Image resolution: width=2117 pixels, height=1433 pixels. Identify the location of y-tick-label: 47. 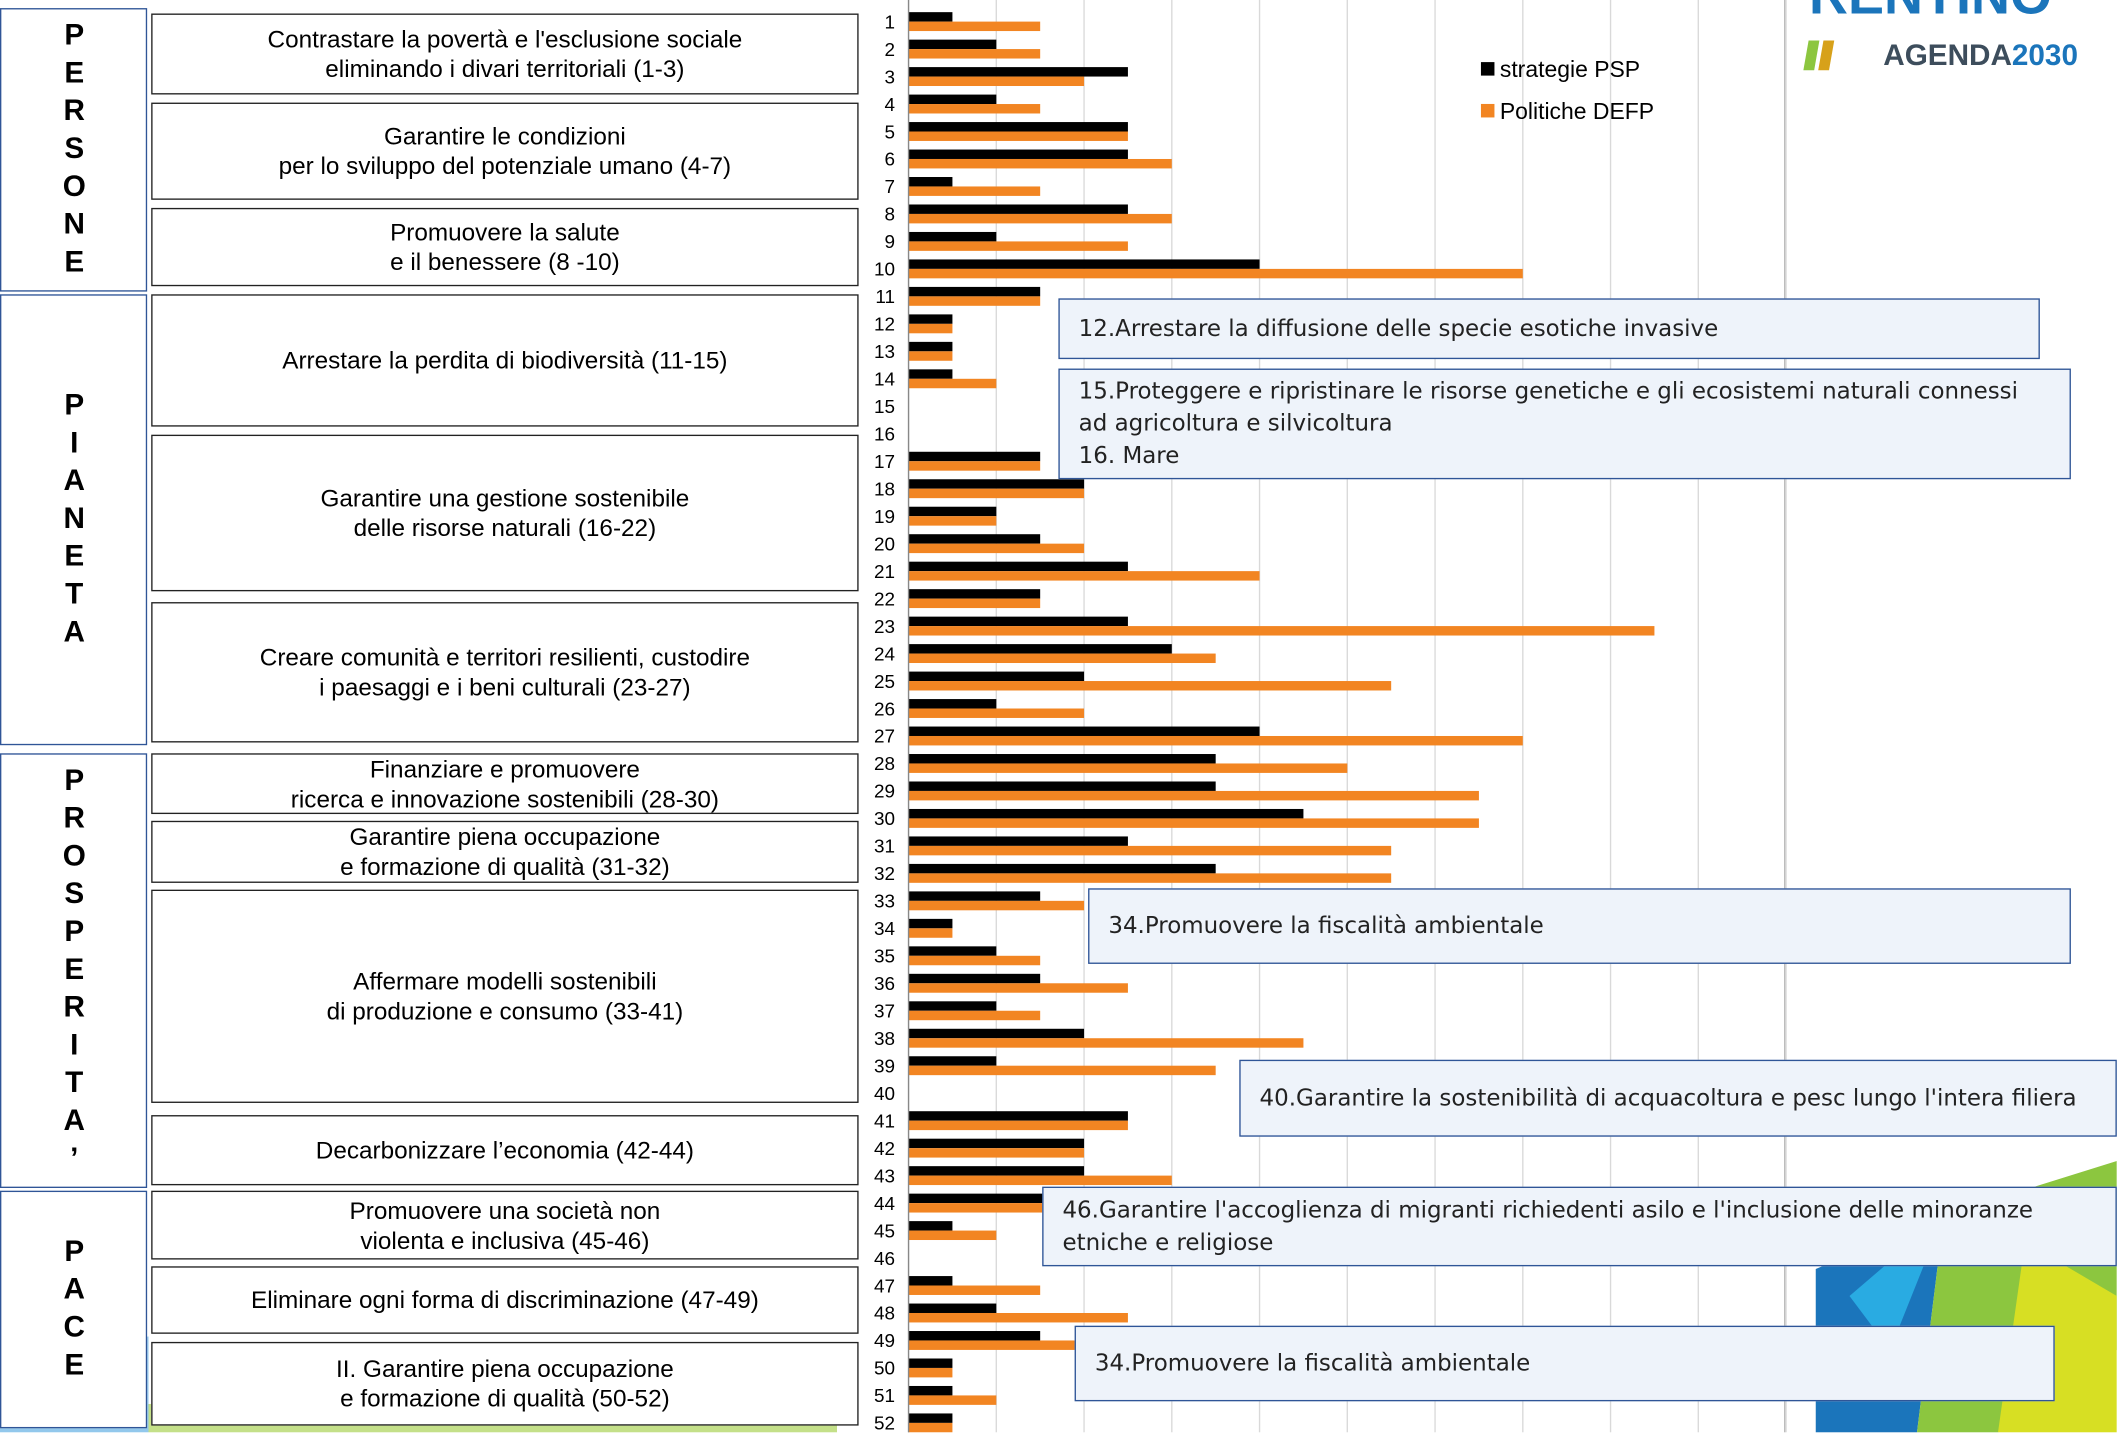
(884, 1286).